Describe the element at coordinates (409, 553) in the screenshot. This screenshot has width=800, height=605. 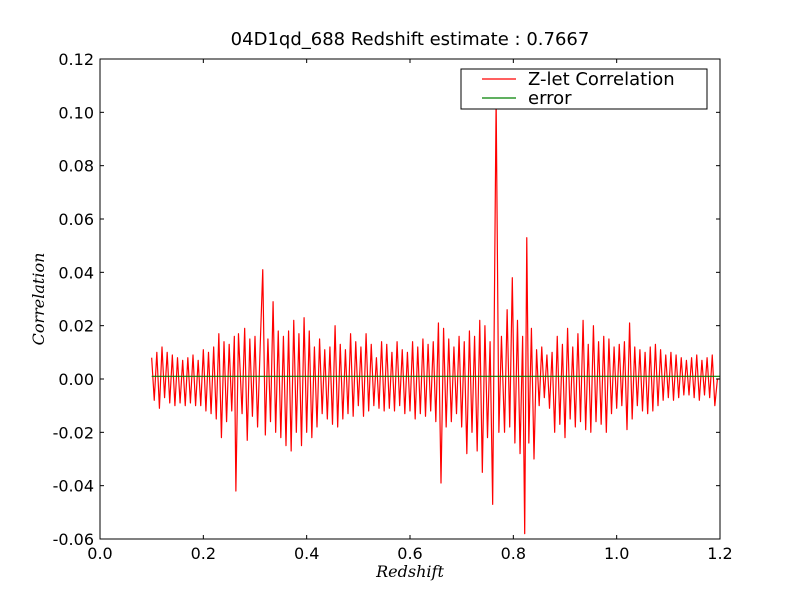
I see `x-tick-label: 0.6` at that location.